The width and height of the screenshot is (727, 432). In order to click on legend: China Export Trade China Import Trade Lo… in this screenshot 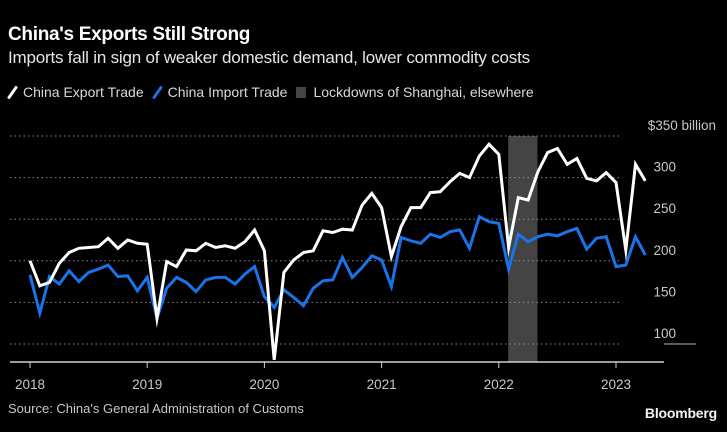, I will do `click(275, 92)`.